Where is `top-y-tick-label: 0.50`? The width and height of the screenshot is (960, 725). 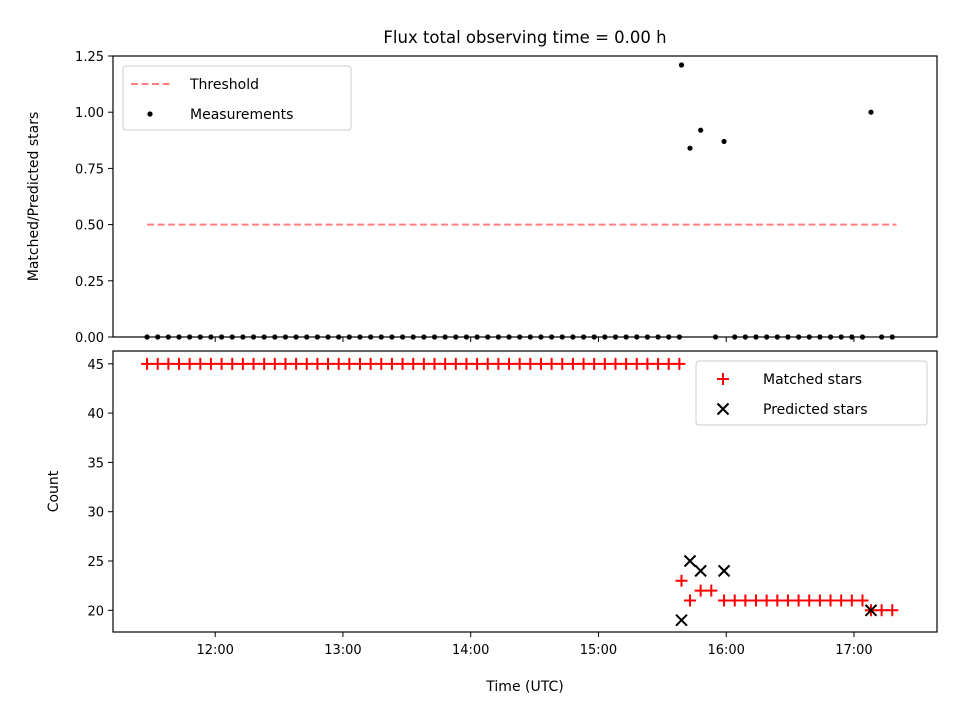 top-y-tick-label: 0.50 is located at coordinates (89, 226).